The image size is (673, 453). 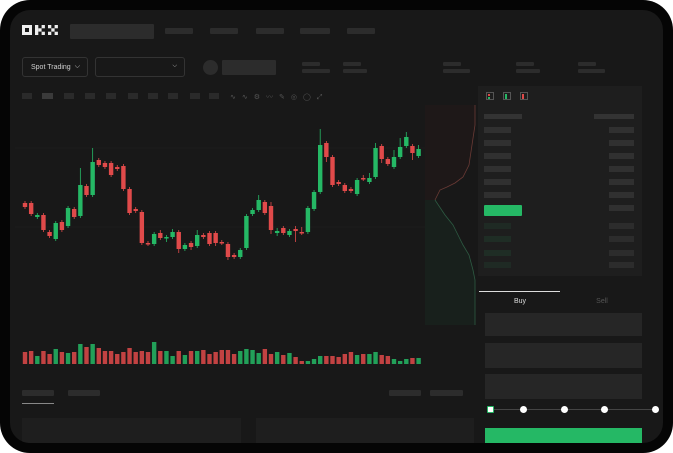 What do you see at coordinates (572, 409) in the screenshot?
I see `slider-track` at bounding box center [572, 409].